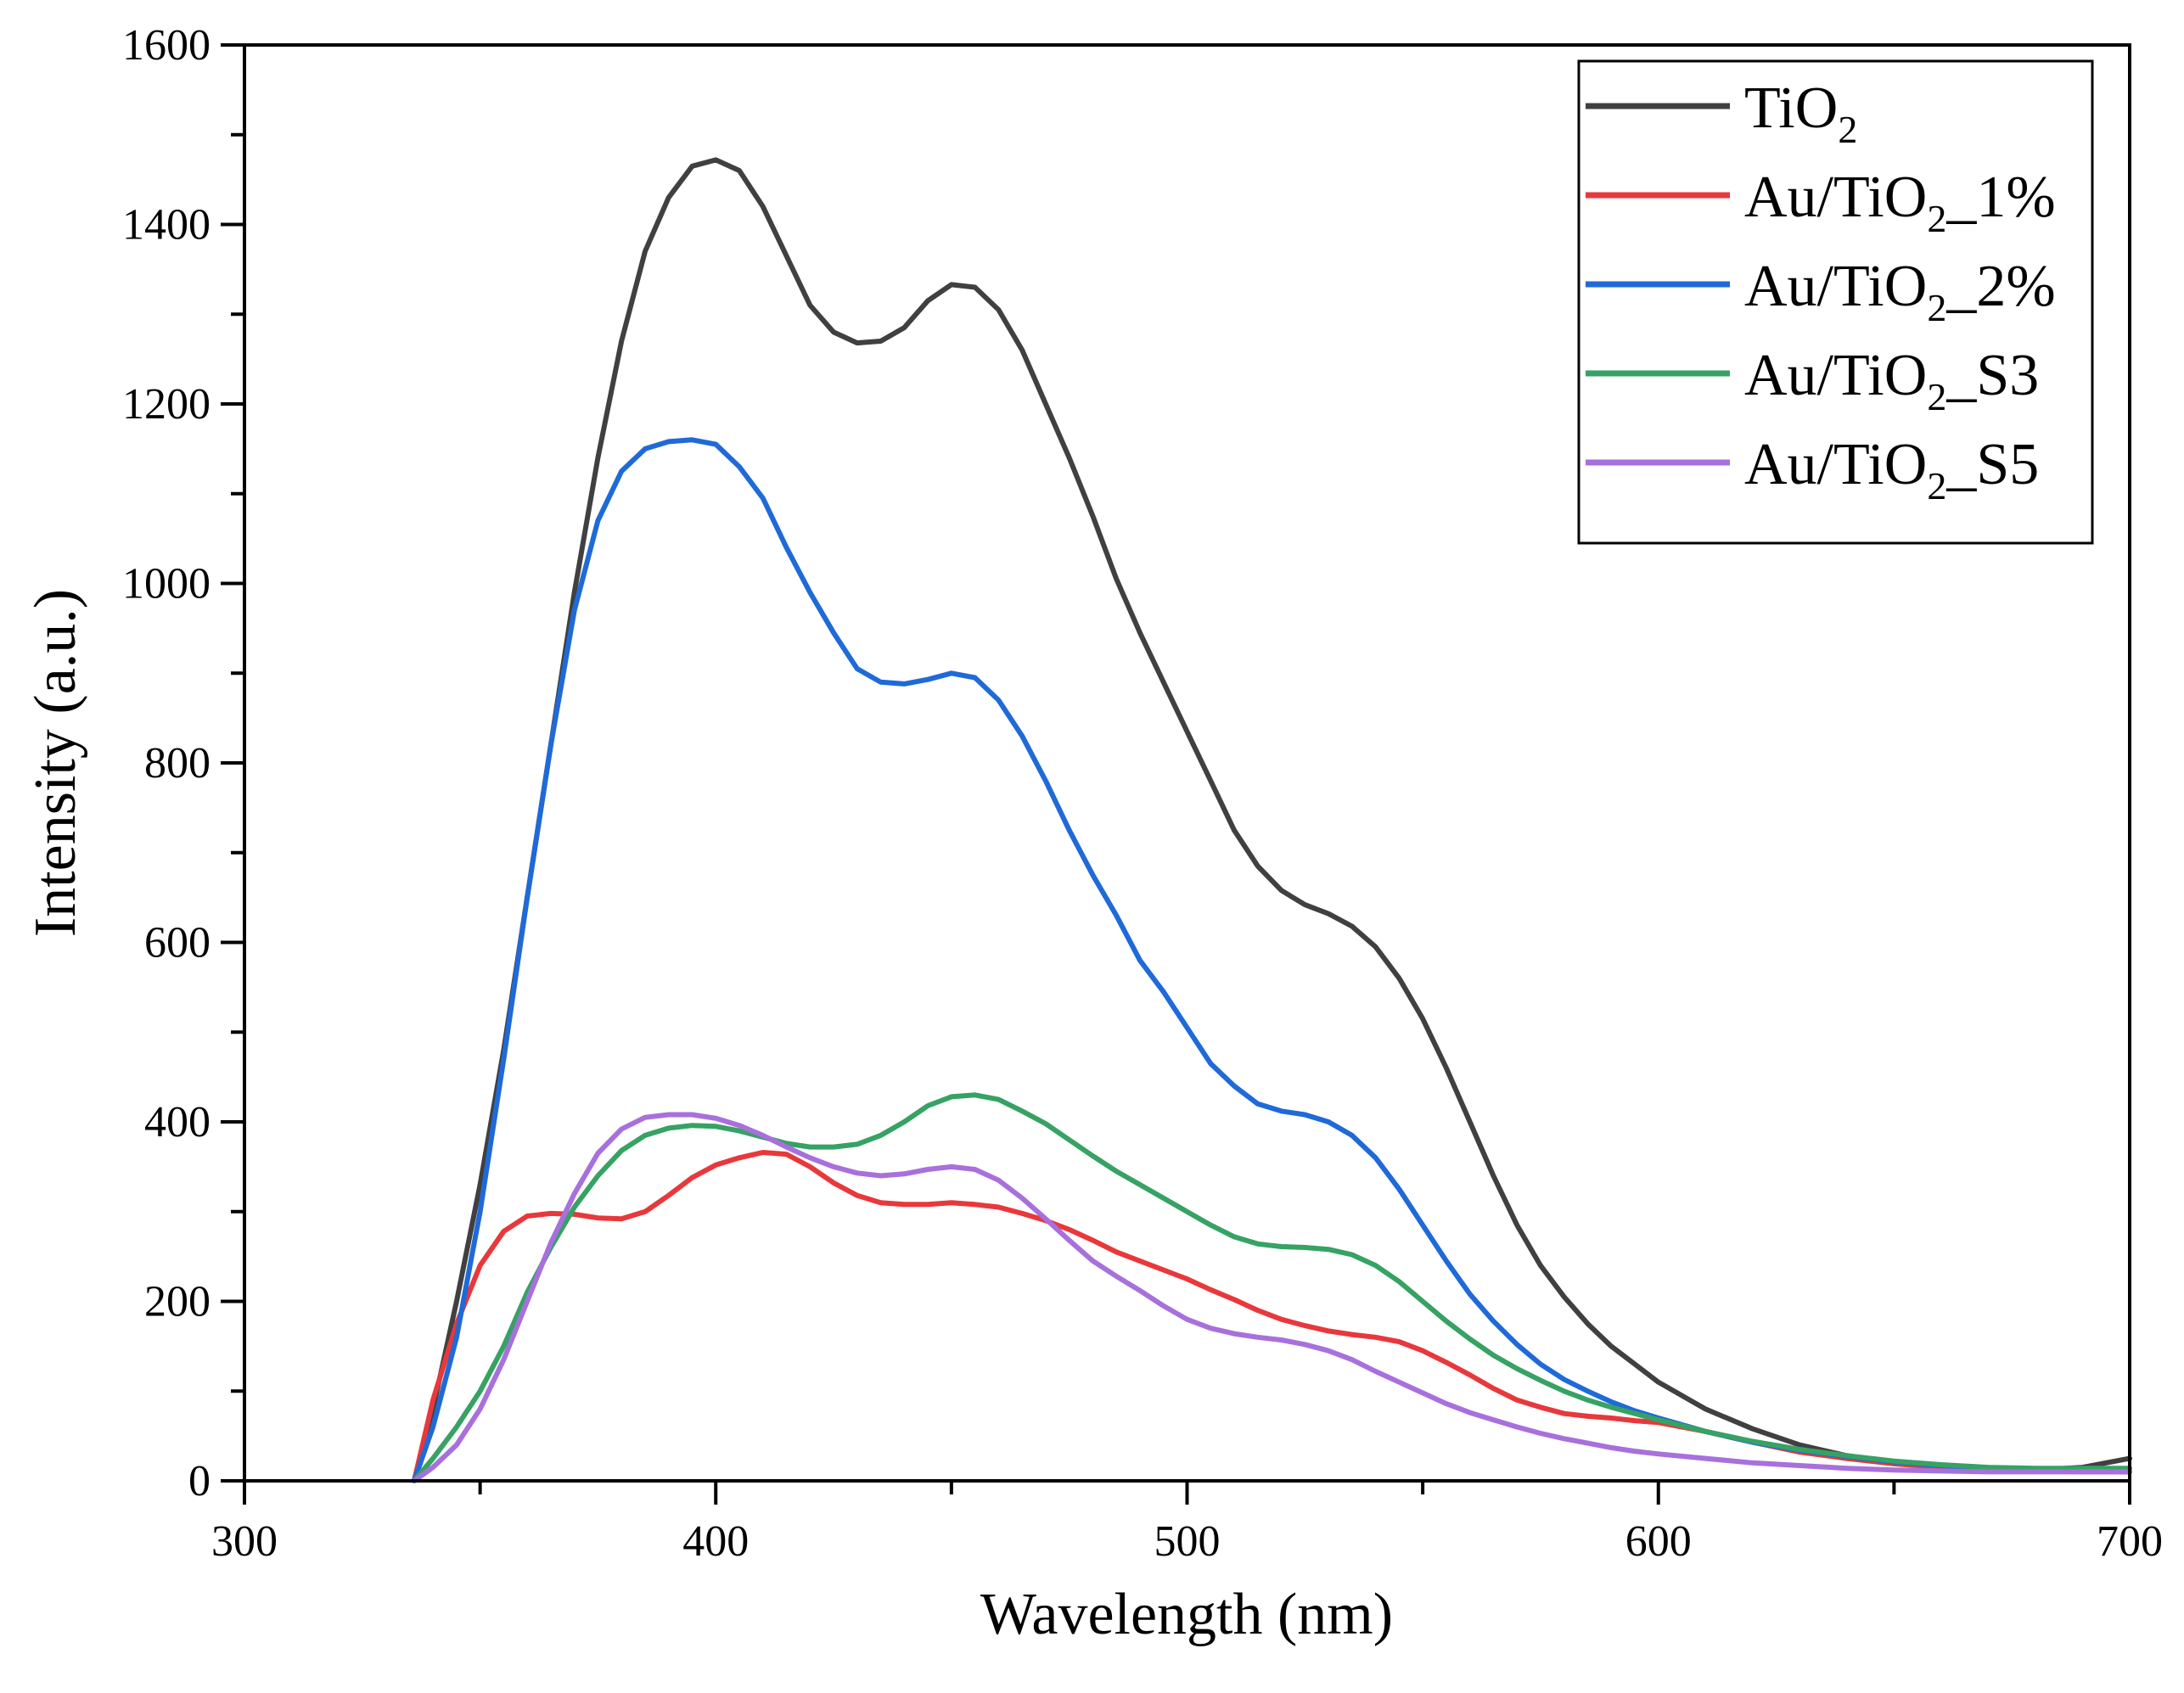 The width and height of the screenshot is (2184, 1693). What do you see at coordinates (716, 1541) in the screenshot?
I see `x-tick-label: 400` at bounding box center [716, 1541].